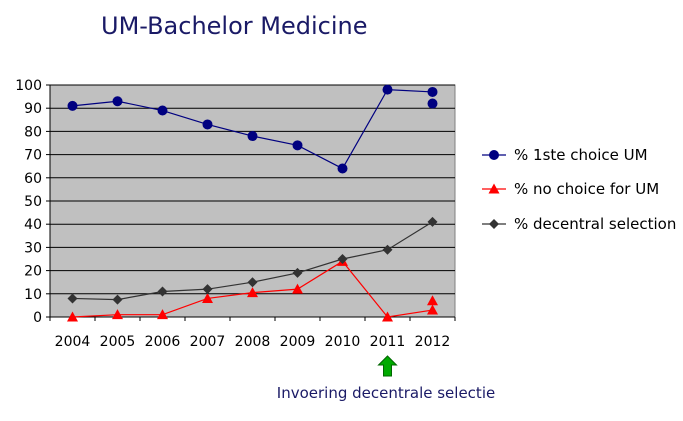 Image resolution: width=683 pixels, height=421 pixels. I want to click on data-point-2-2004, so click(72, 298).